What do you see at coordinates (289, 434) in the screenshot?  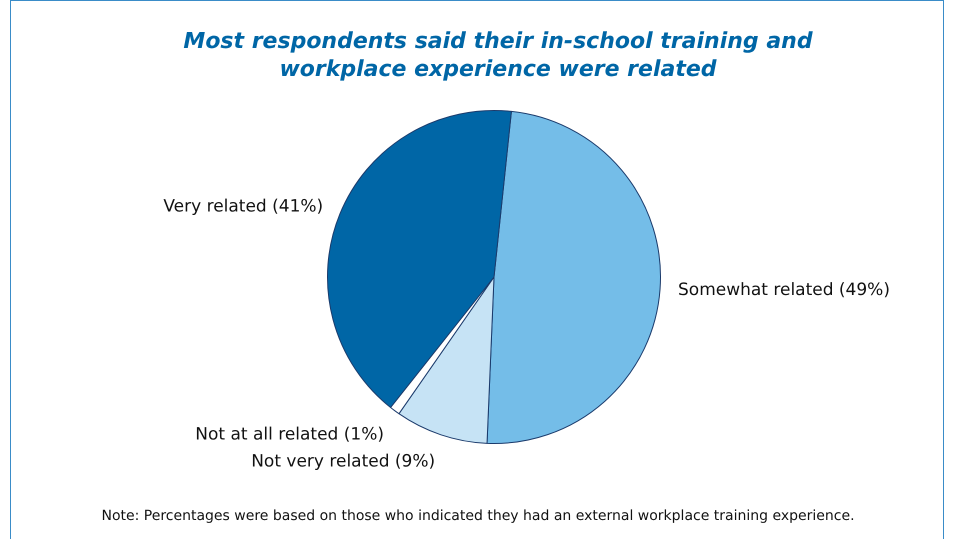 I see `slice-label: Not at all related (1%)` at bounding box center [289, 434].